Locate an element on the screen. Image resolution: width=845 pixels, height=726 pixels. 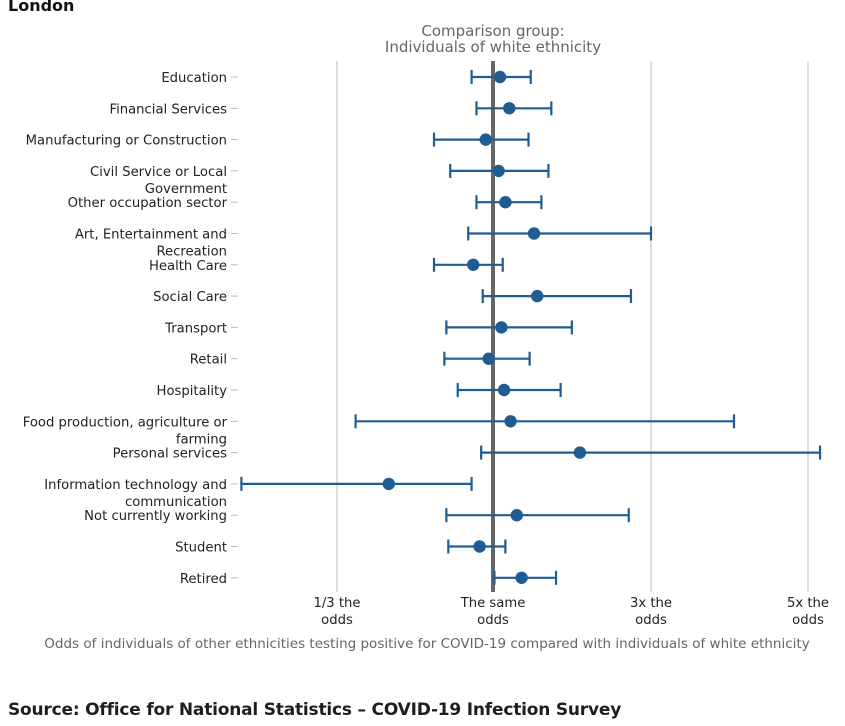
category-label-line: Hospitality is located at coordinates (192, 391).